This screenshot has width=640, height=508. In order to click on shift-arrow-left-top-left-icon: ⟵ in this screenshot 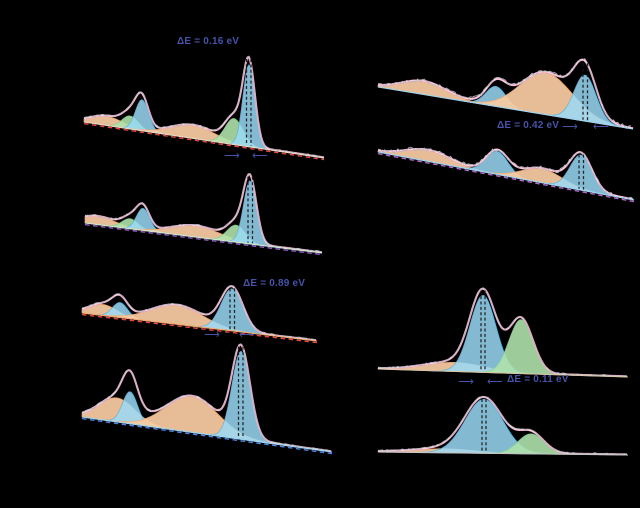, I will do `click(260, 156)`.